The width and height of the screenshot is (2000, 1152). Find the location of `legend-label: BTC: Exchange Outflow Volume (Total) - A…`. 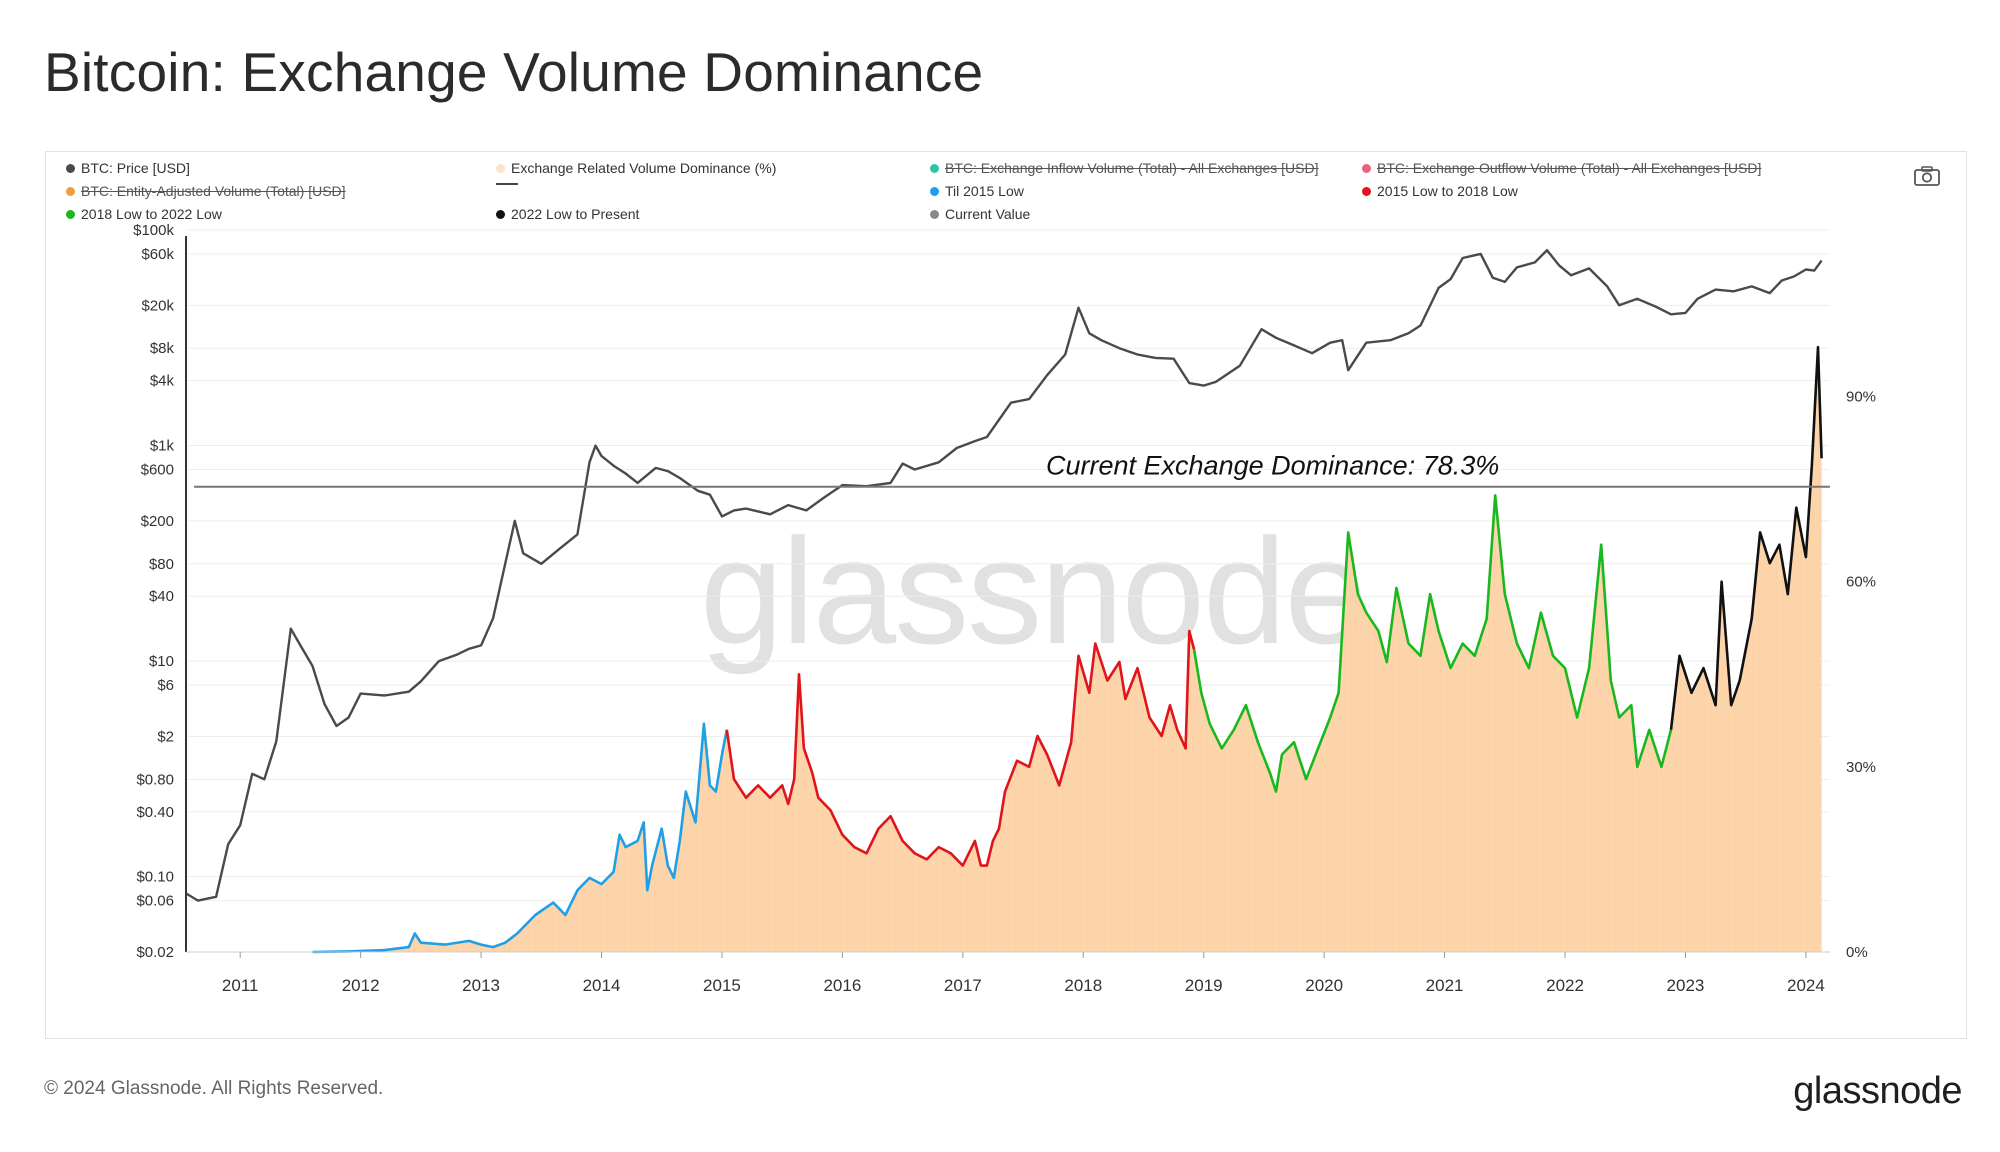

legend-label: BTC: Exchange Outflow Volume (Total) - A… is located at coordinates (1569, 168).